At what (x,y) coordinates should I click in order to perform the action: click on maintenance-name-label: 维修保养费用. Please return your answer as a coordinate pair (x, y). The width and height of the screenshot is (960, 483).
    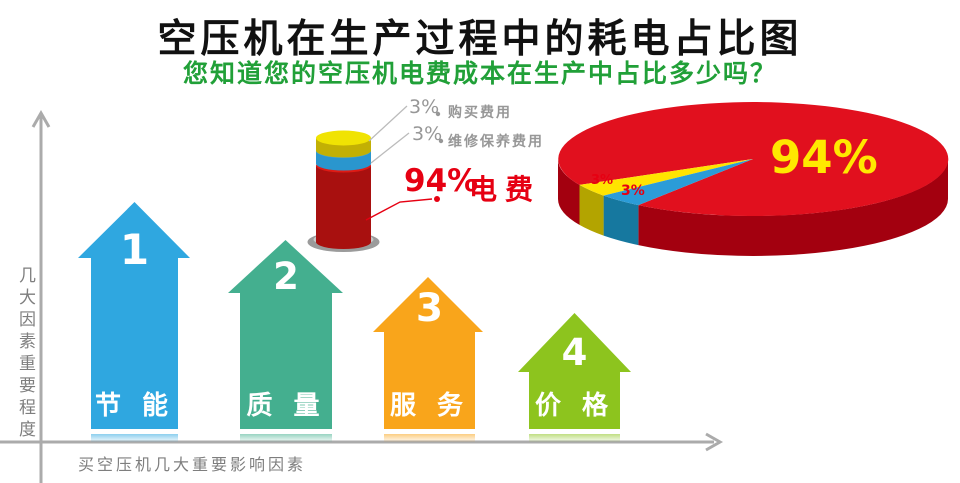
    Looking at the image, I should click on (496, 142).